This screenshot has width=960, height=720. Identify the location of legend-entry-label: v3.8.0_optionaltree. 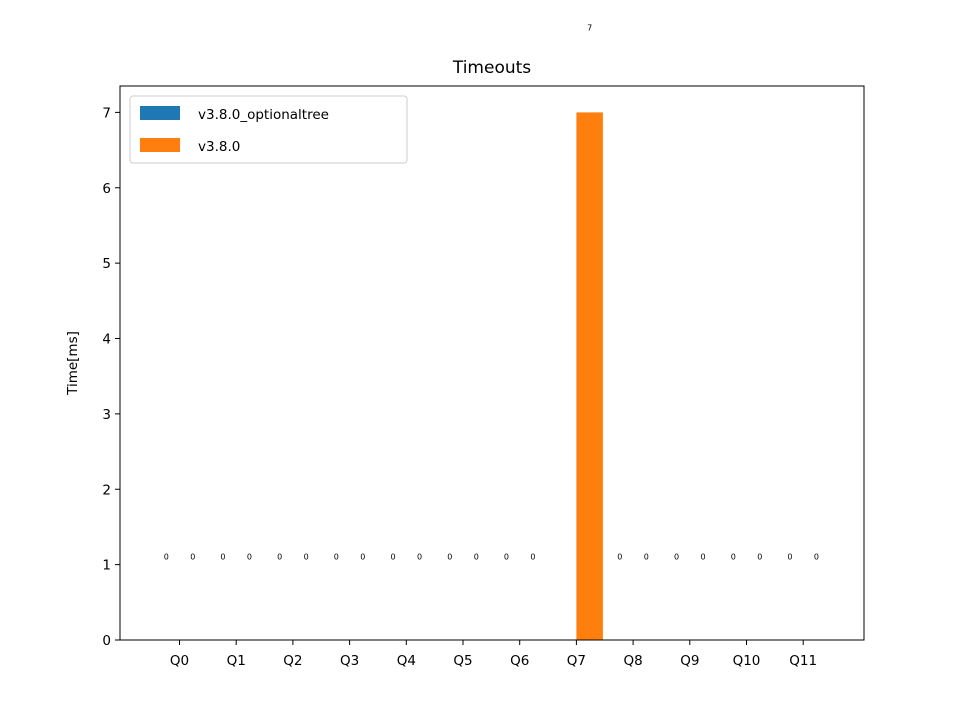
(263, 115).